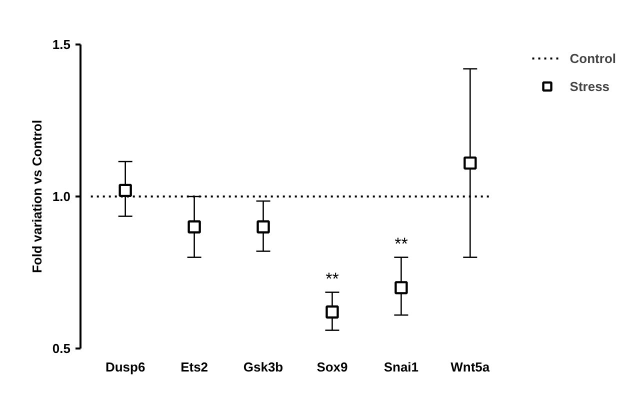 This screenshot has height=405, width=630. I want to click on x-tick-label: Snai1, so click(401, 367).